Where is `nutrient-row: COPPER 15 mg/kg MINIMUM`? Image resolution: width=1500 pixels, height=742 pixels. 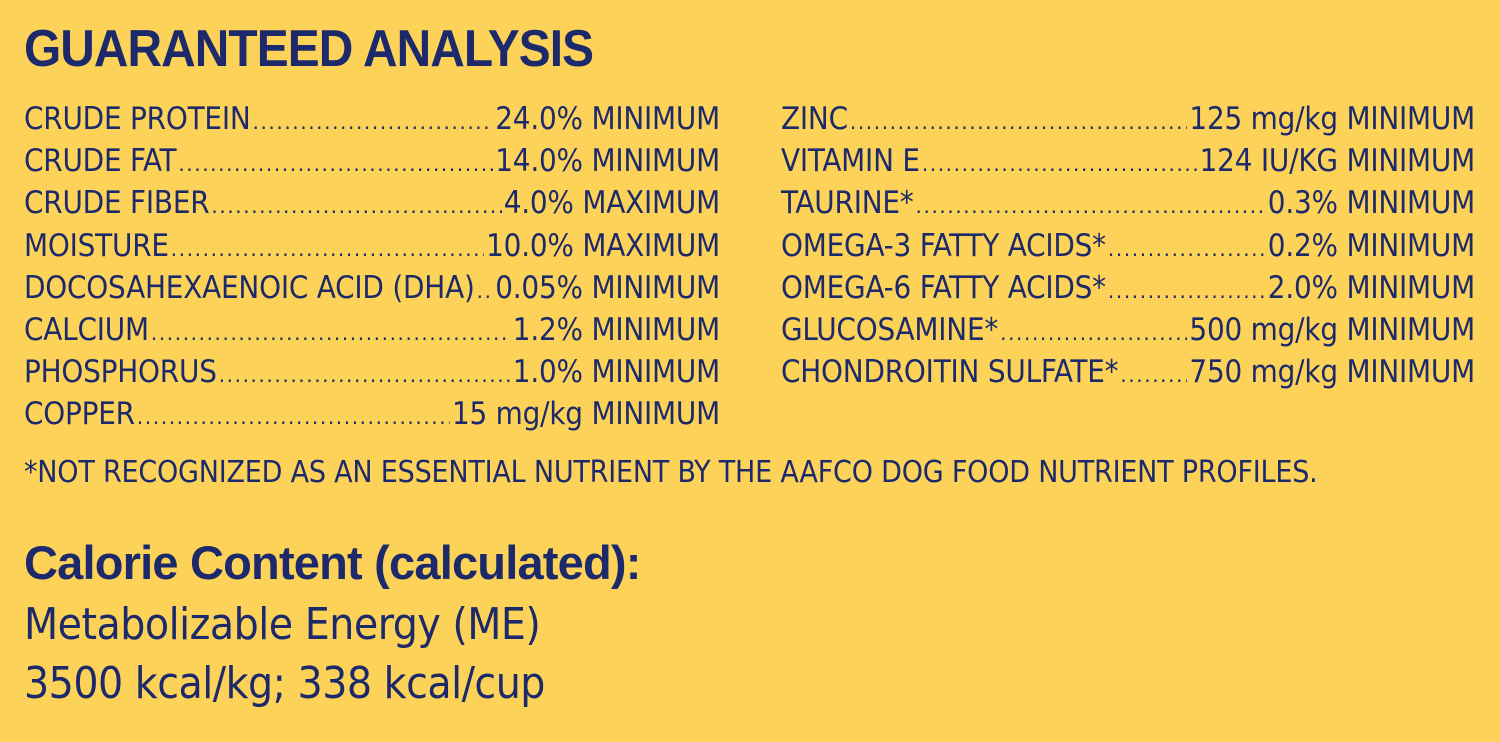
nutrient-row: COPPER 15 mg/kg MINIMUM is located at coordinates (372, 414).